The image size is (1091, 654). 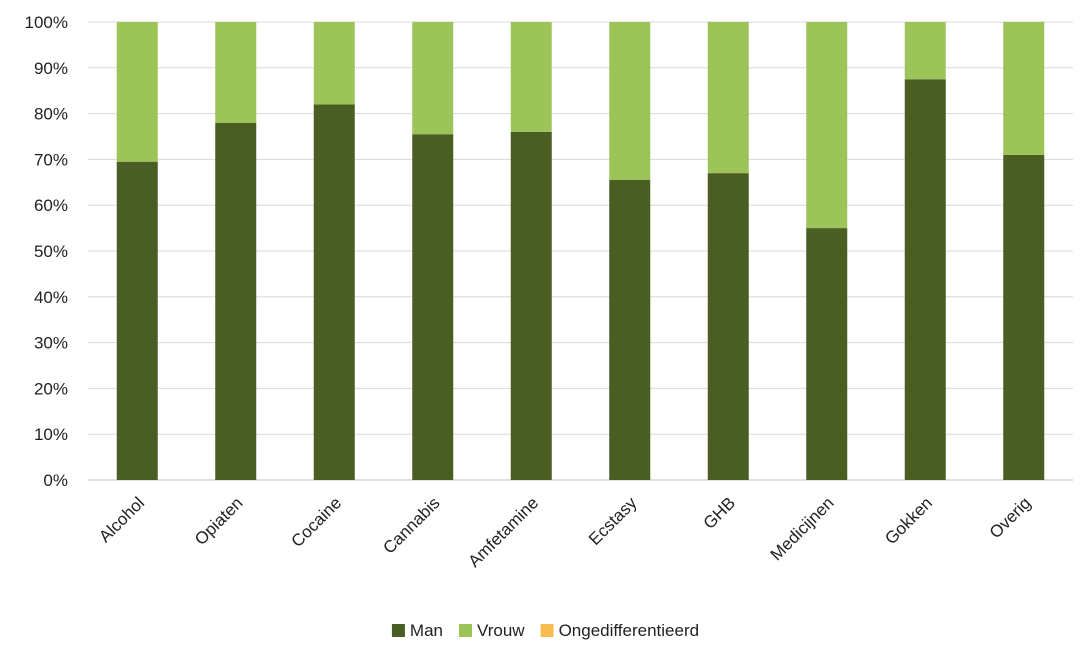 I want to click on x-tick-label: Medicijnen, so click(x=802, y=528).